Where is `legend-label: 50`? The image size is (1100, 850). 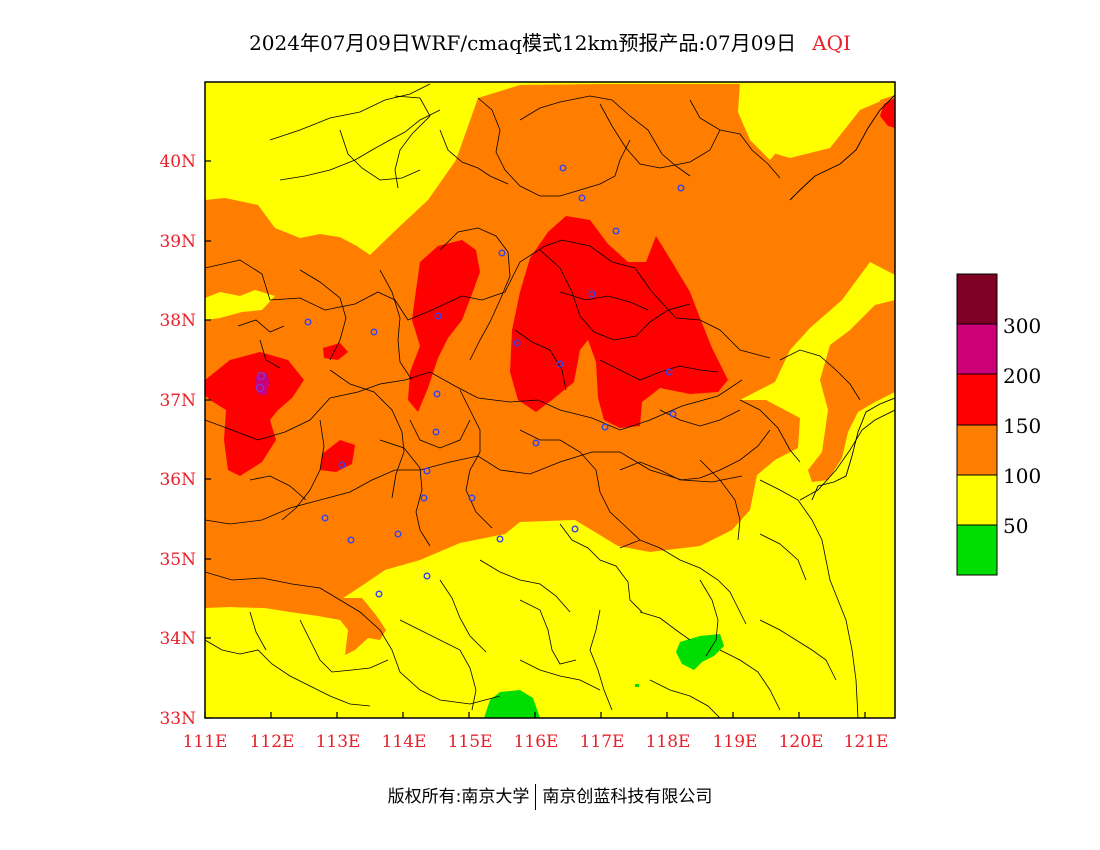 legend-label: 50 is located at coordinates (1015, 526).